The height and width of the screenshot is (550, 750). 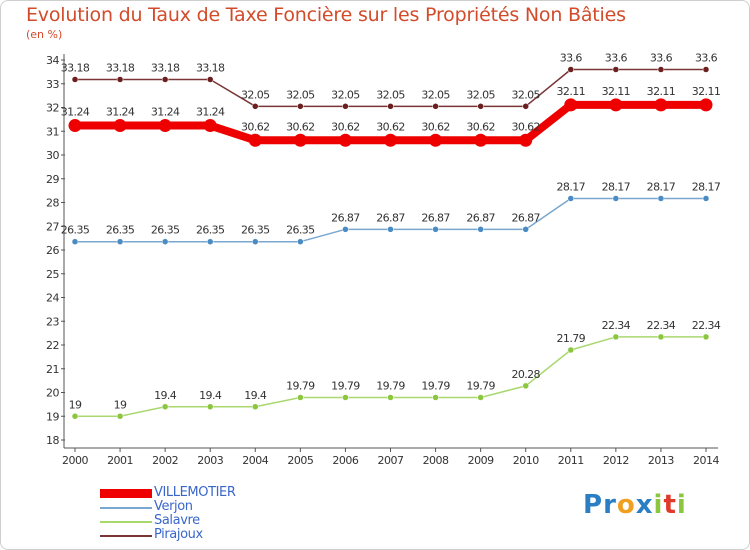 What do you see at coordinates (593, 505) in the screenshot?
I see `logo-letter: P` at bounding box center [593, 505].